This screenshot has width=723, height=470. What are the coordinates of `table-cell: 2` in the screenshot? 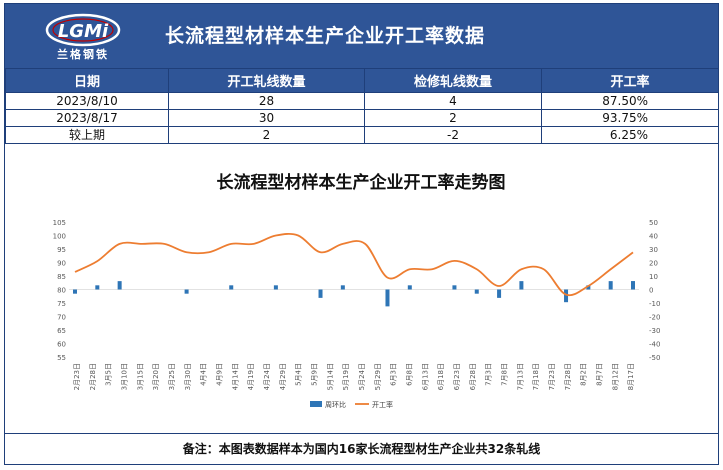 It's located at (266, 135).